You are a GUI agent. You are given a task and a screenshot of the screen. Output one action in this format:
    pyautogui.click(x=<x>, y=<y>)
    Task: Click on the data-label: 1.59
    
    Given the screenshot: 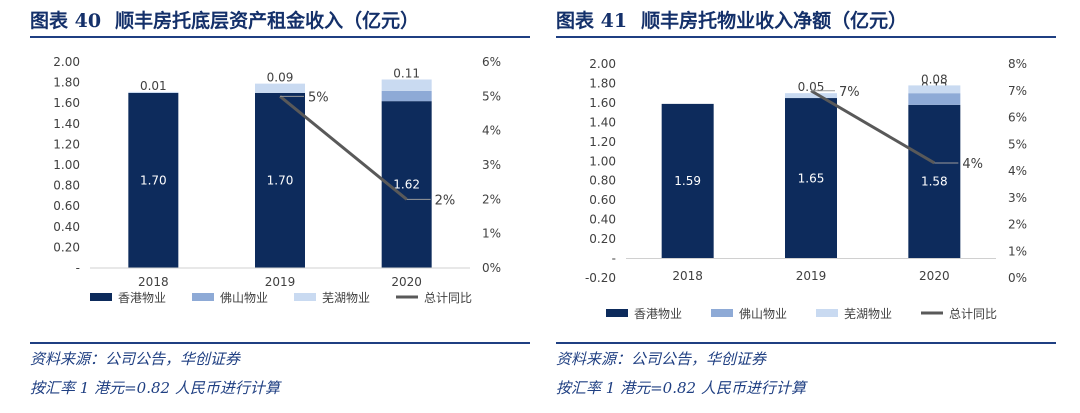 What is the action you would take?
    pyautogui.click(x=687, y=181)
    